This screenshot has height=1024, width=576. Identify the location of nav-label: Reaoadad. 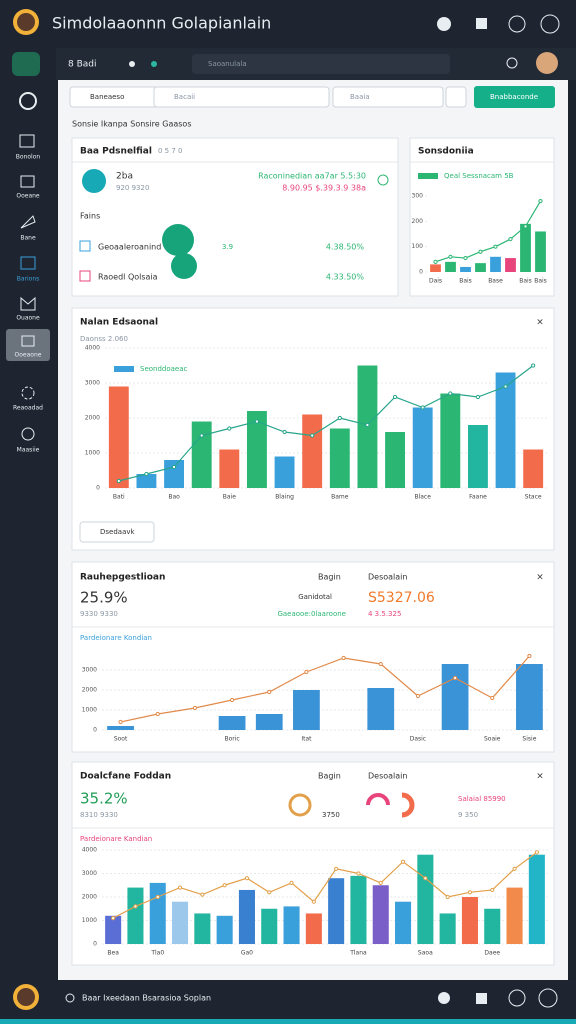
(28, 408).